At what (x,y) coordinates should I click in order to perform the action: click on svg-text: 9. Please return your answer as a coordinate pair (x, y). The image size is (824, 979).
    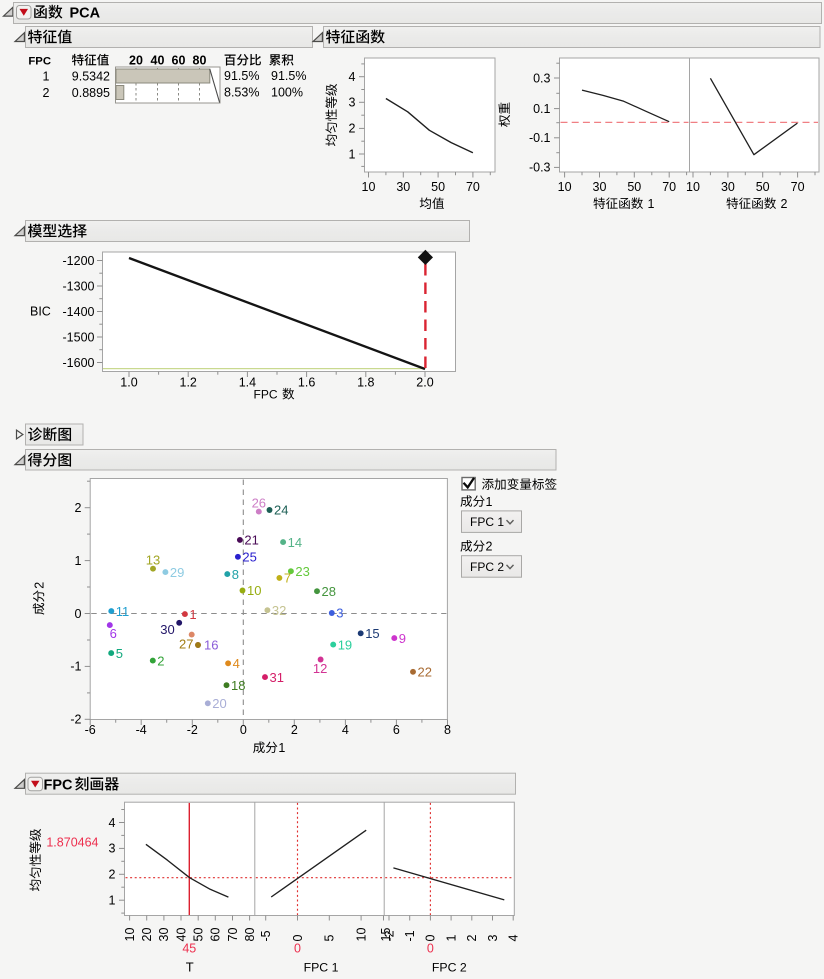
    Looking at the image, I should click on (402, 638).